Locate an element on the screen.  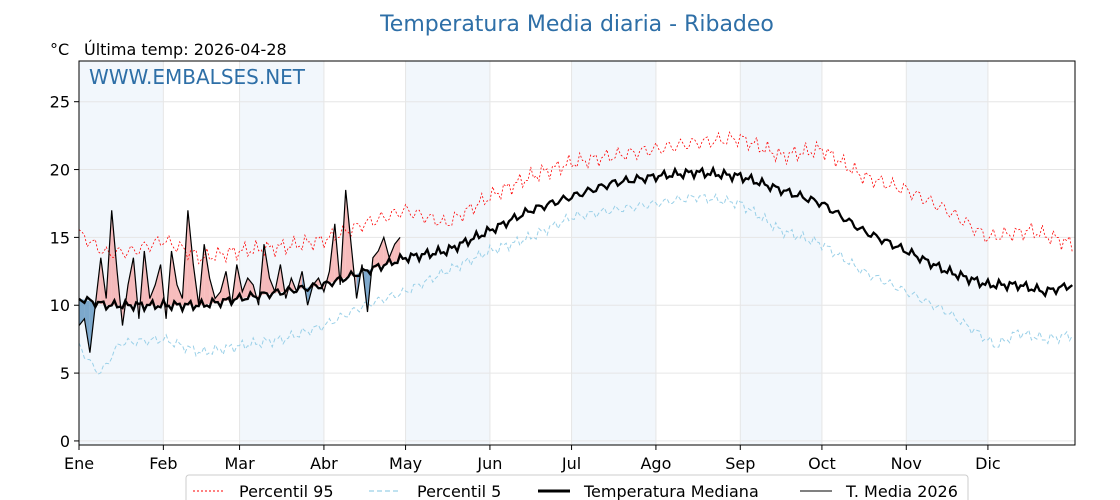
x-tick-label: Jun is located at coordinates (489, 463).